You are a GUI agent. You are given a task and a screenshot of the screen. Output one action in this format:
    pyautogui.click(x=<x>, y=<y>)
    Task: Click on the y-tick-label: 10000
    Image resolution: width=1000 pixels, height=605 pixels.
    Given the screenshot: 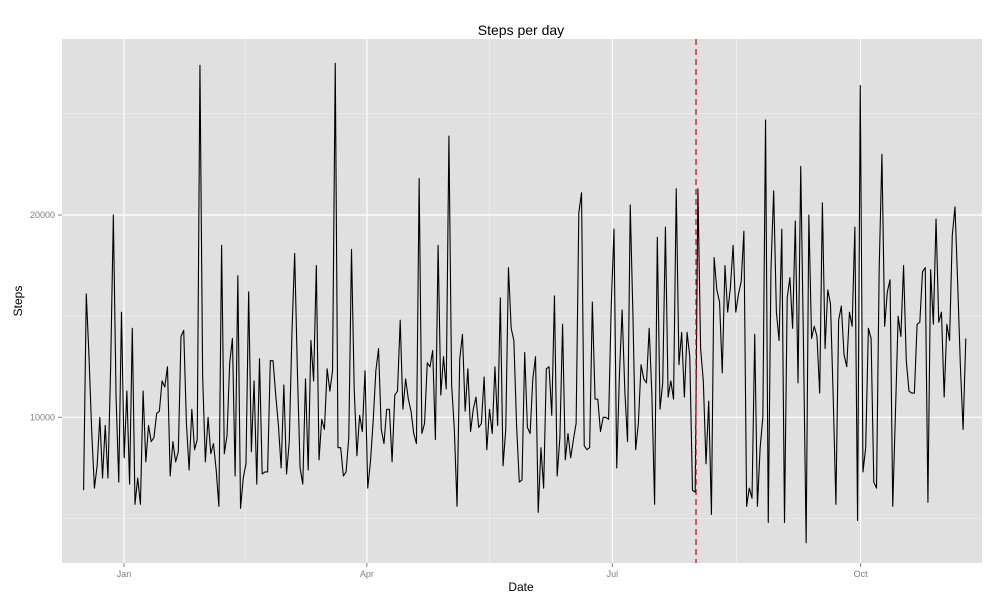 What is the action you would take?
    pyautogui.click(x=42, y=417)
    